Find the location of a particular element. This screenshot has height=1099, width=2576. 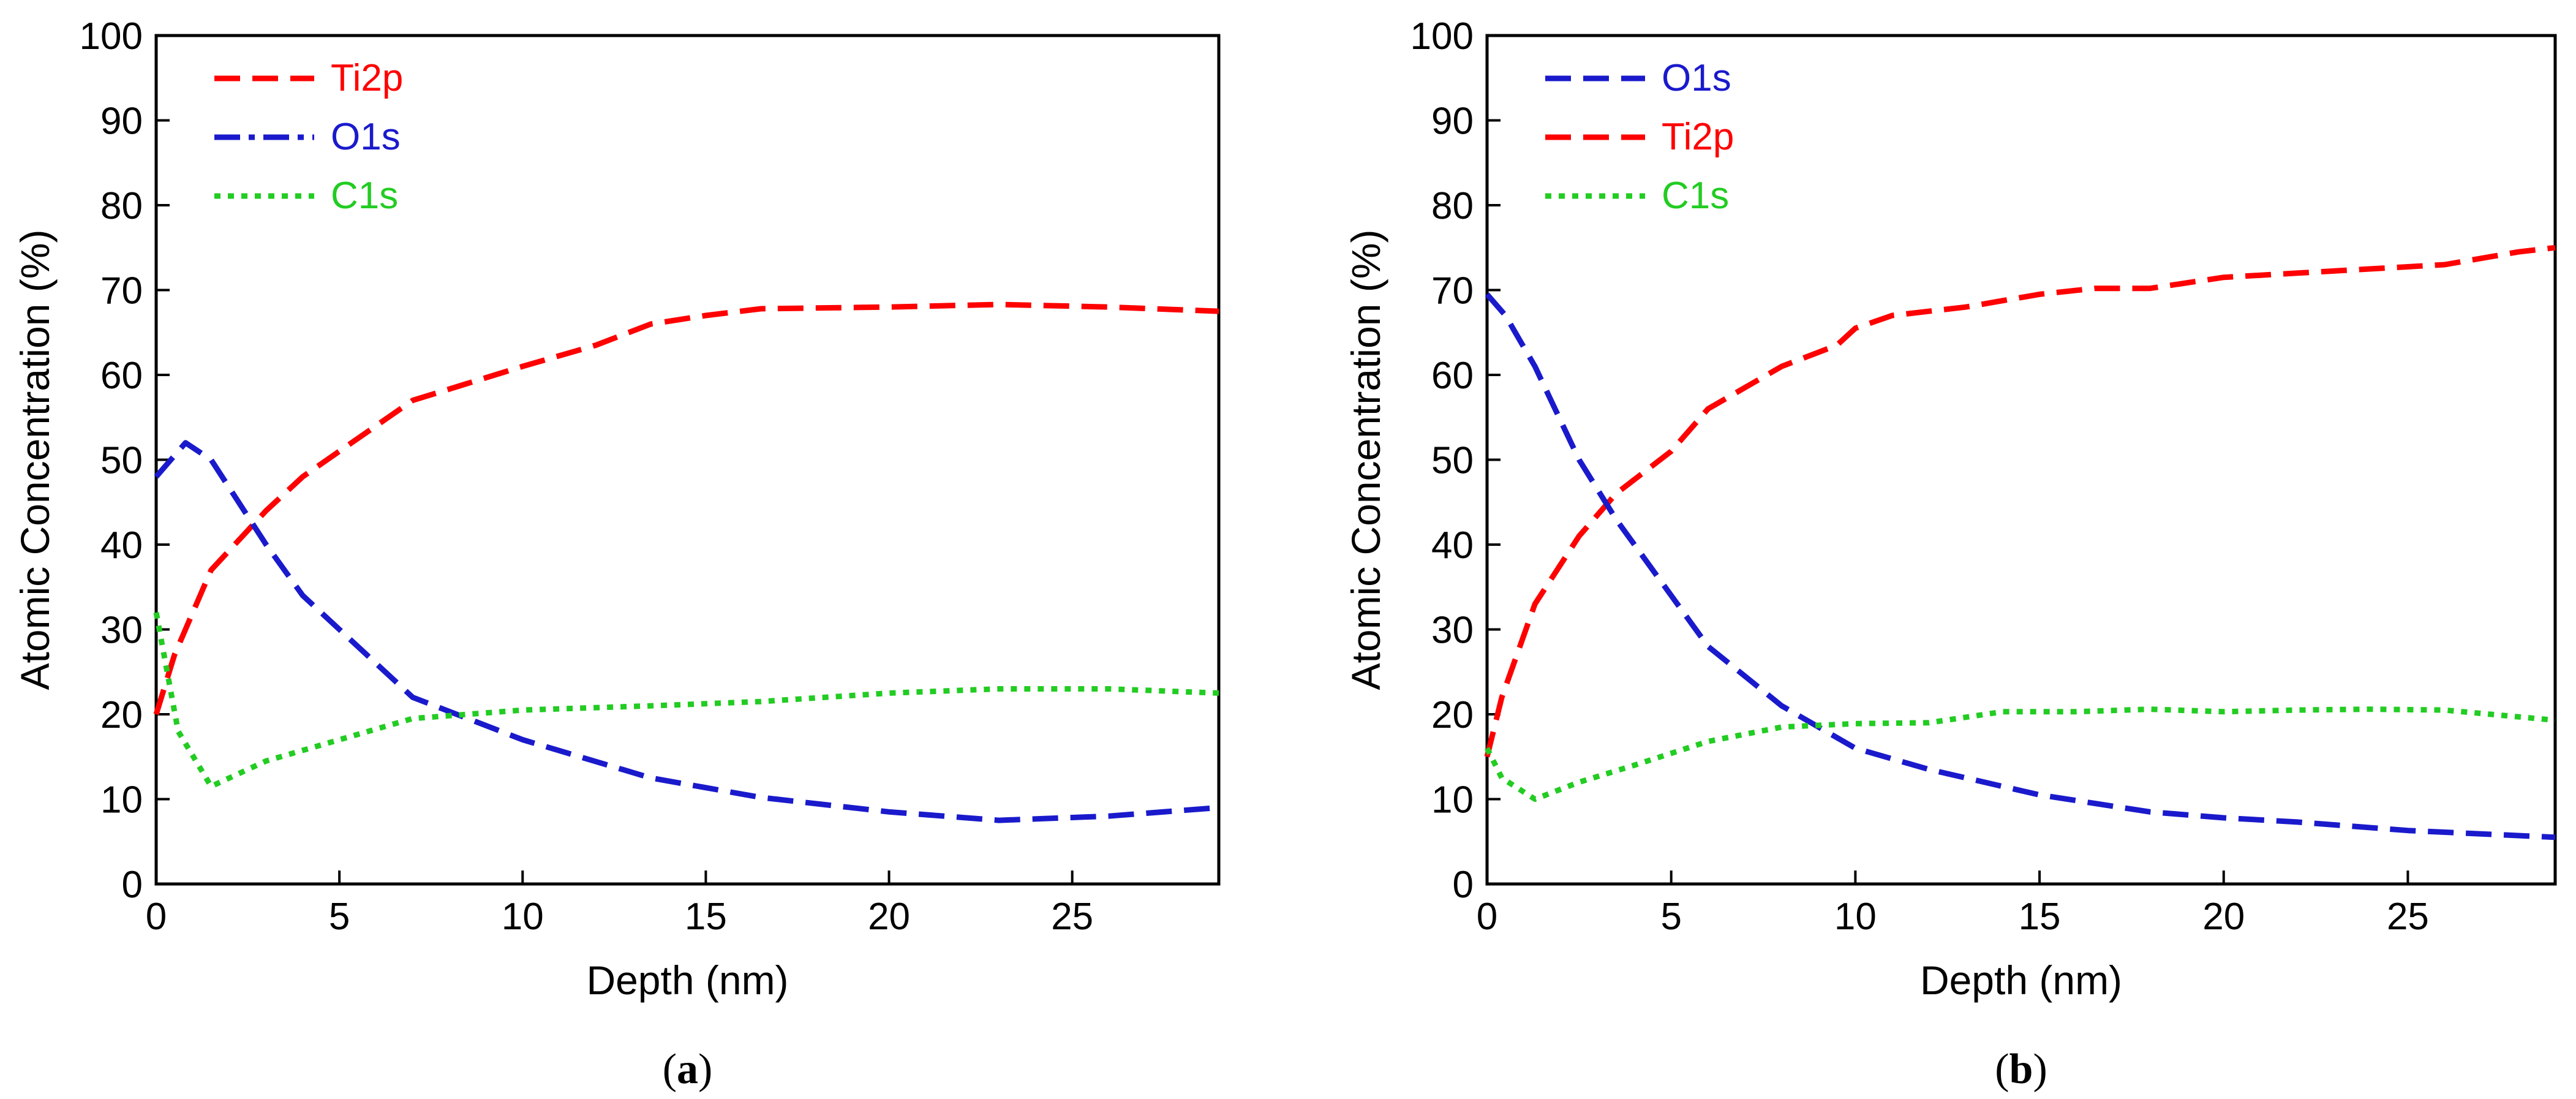

legend: Ti2p O1s C1s is located at coordinates (308, 137).